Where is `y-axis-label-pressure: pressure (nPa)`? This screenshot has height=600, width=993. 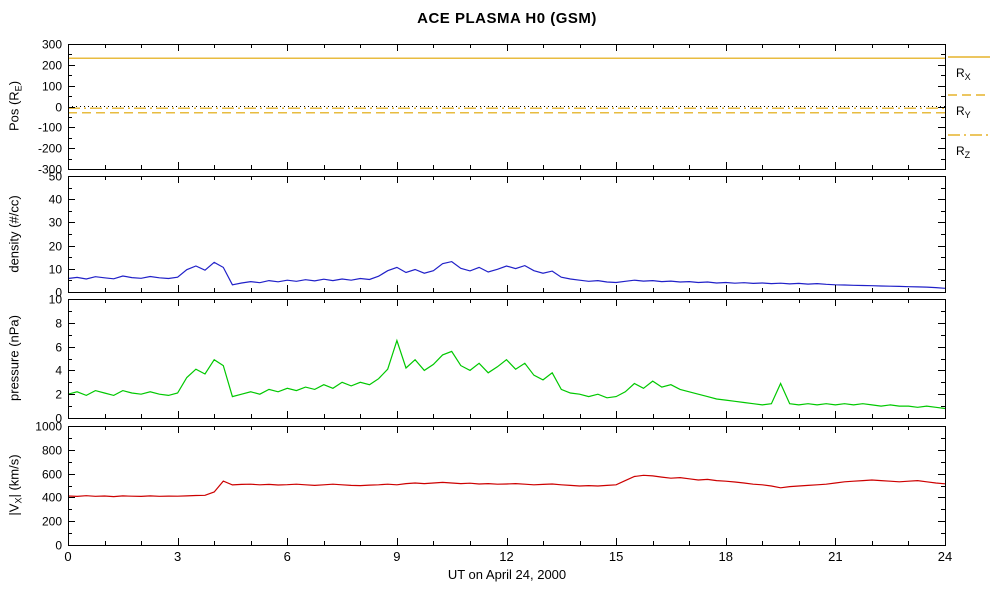 y-axis-label-pressure: pressure (nPa) is located at coordinates (14, 358).